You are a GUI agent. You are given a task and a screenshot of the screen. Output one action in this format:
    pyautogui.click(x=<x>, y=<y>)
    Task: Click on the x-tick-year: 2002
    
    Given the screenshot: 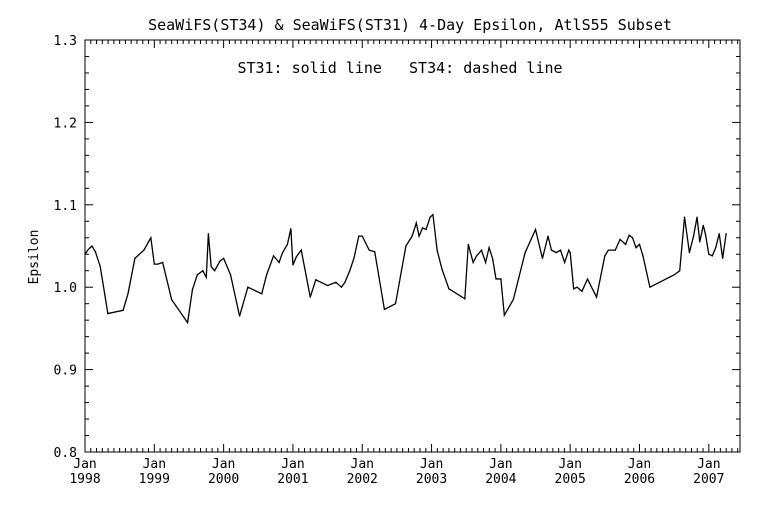 What is the action you would take?
    pyautogui.click(x=362, y=479)
    